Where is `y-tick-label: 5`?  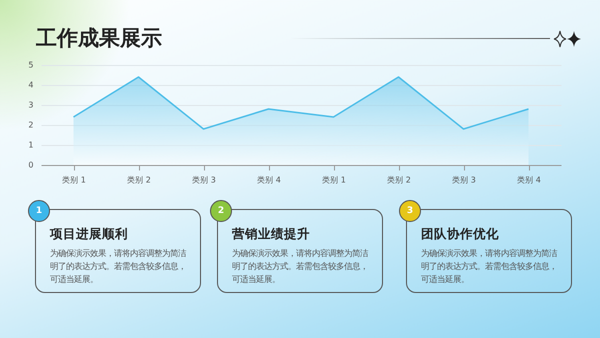
y-tick-label: 5 is located at coordinates (31, 65).